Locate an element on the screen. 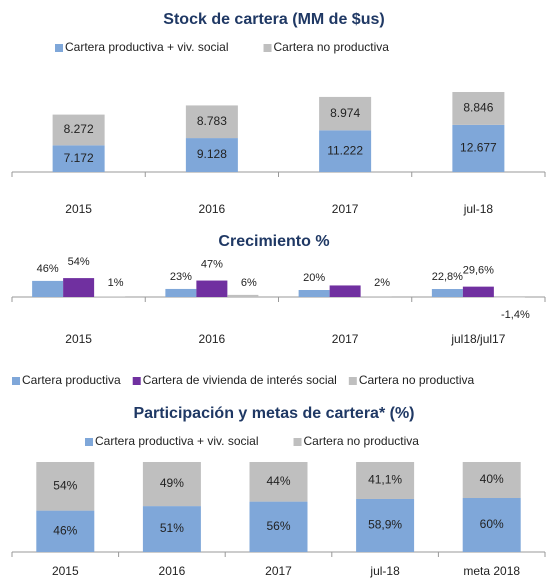  data-label: 29,6% is located at coordinates (478, 271).